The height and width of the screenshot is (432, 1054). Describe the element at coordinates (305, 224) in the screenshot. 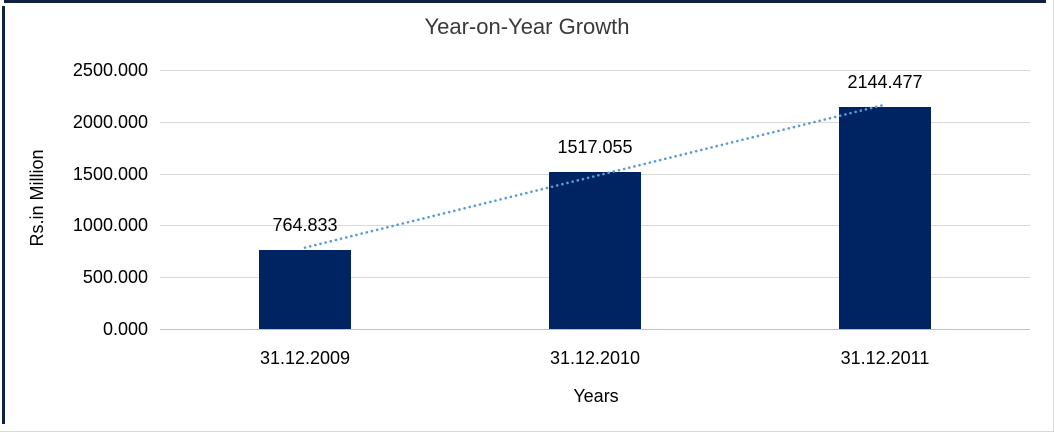

I see `bar-data-label: 764.833` at that location.